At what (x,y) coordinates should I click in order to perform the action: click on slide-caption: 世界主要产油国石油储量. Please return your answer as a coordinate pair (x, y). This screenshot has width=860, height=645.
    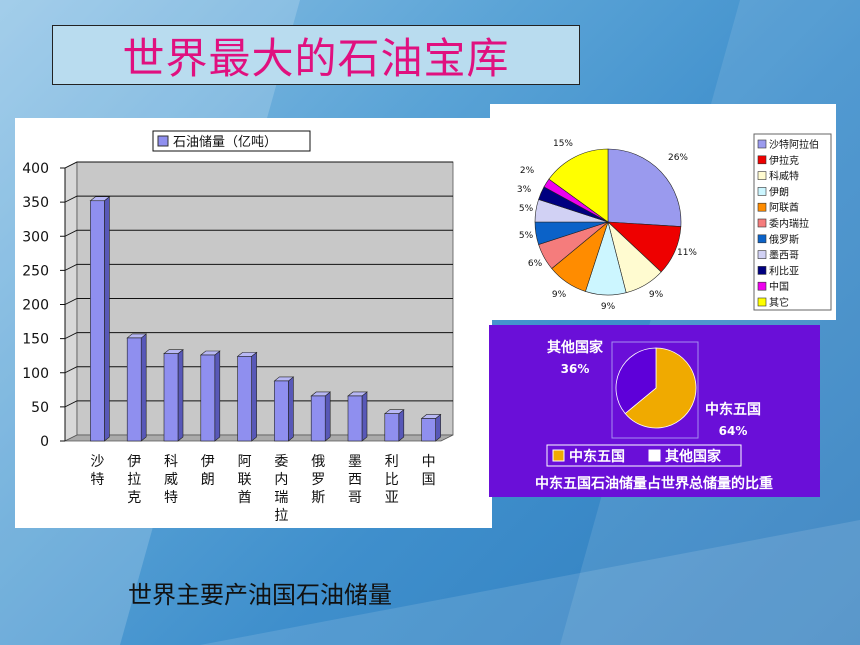
    Looking at the image, I should click on (260, 595).